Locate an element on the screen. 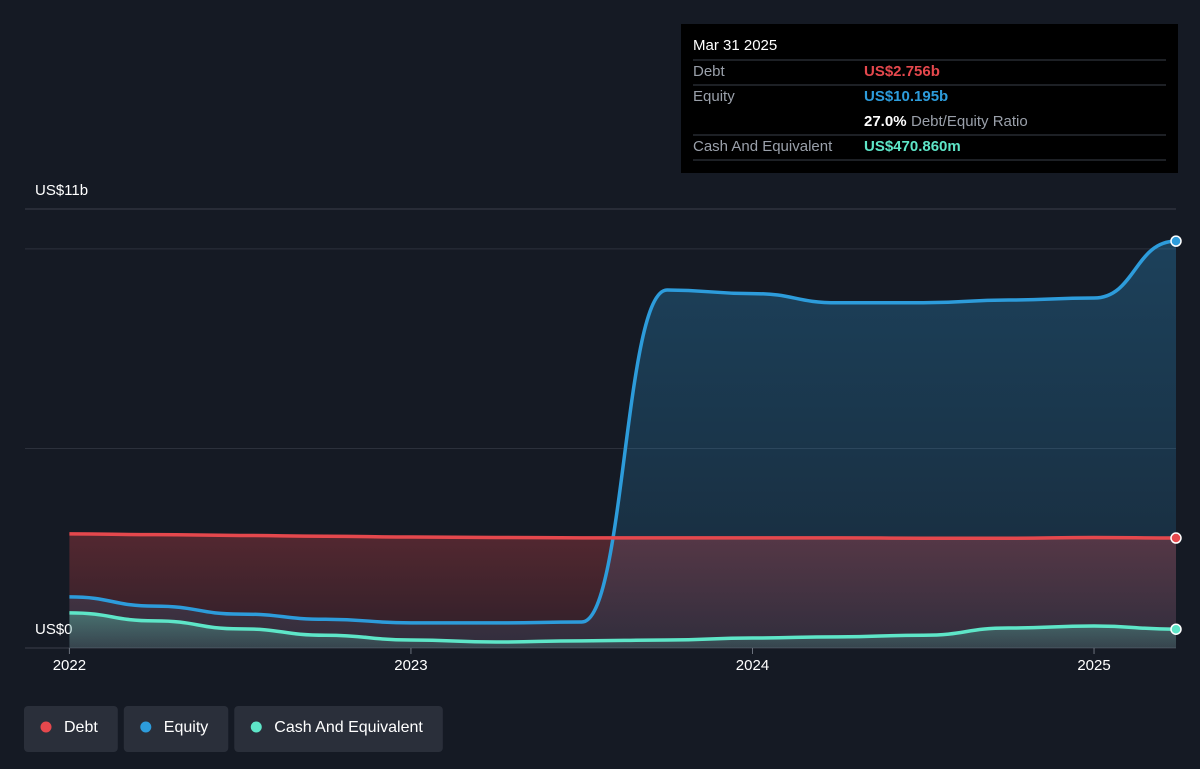  legend-item: Equity is located at coordinates (176, 729).